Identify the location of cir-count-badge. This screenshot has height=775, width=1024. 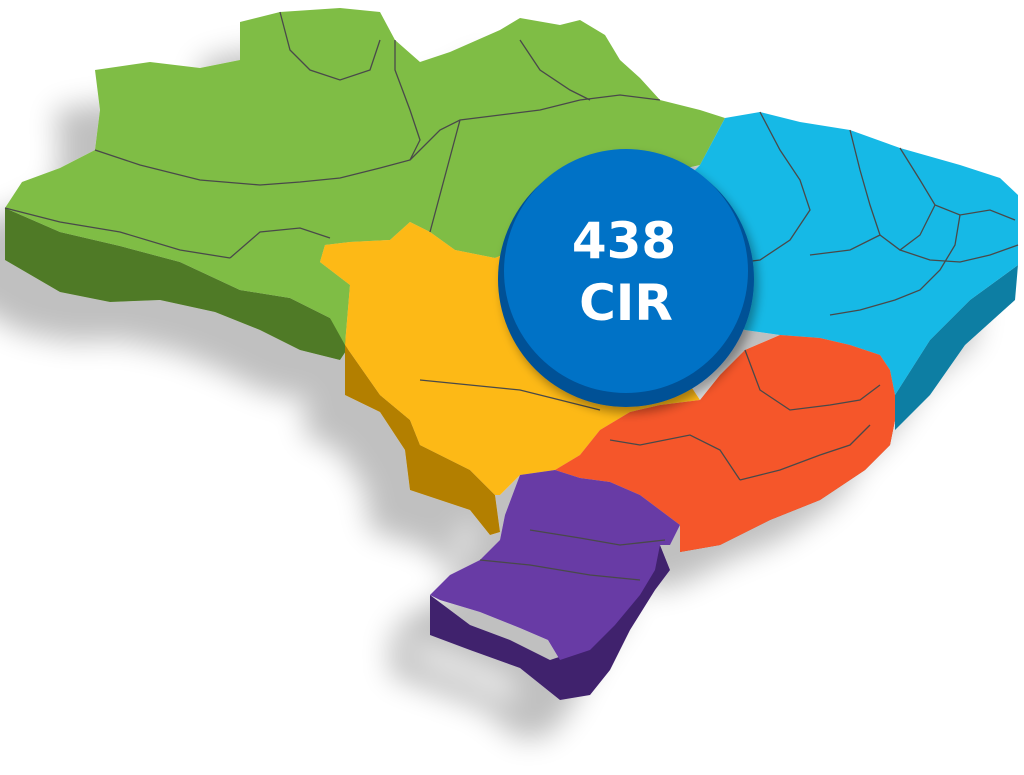
(626, 278).